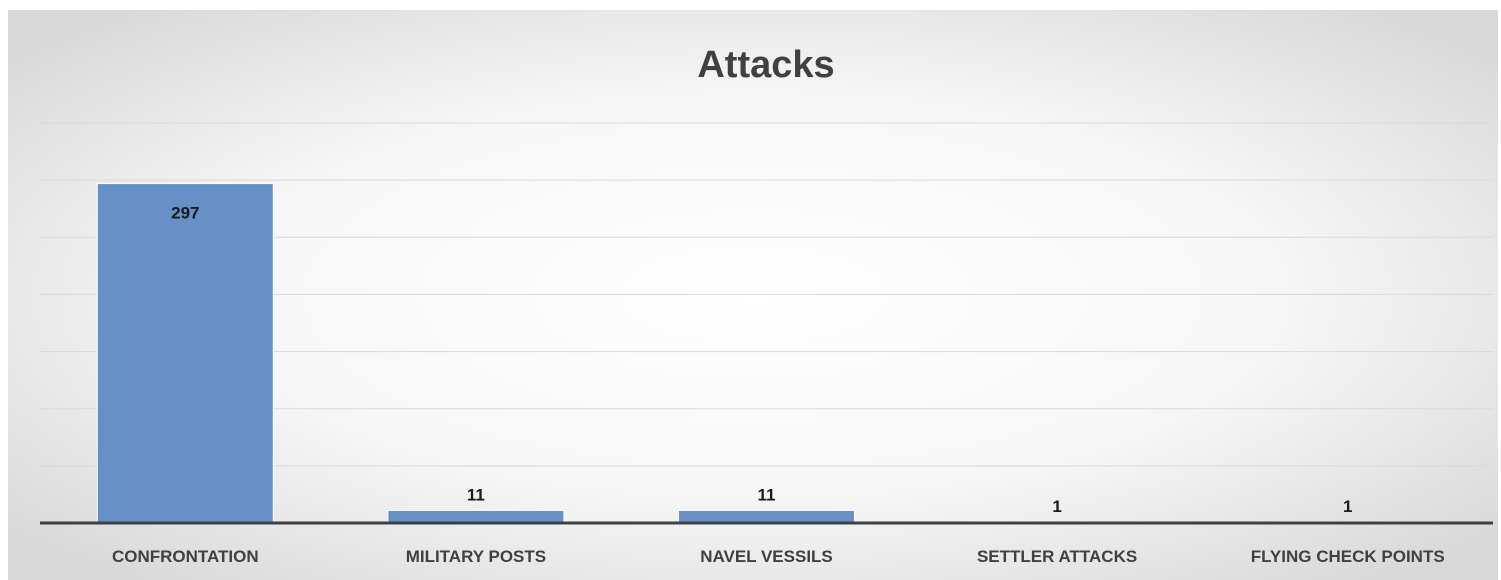 The image size is (1501, 580). I want to click on data-label: 297, so click(185, 213).